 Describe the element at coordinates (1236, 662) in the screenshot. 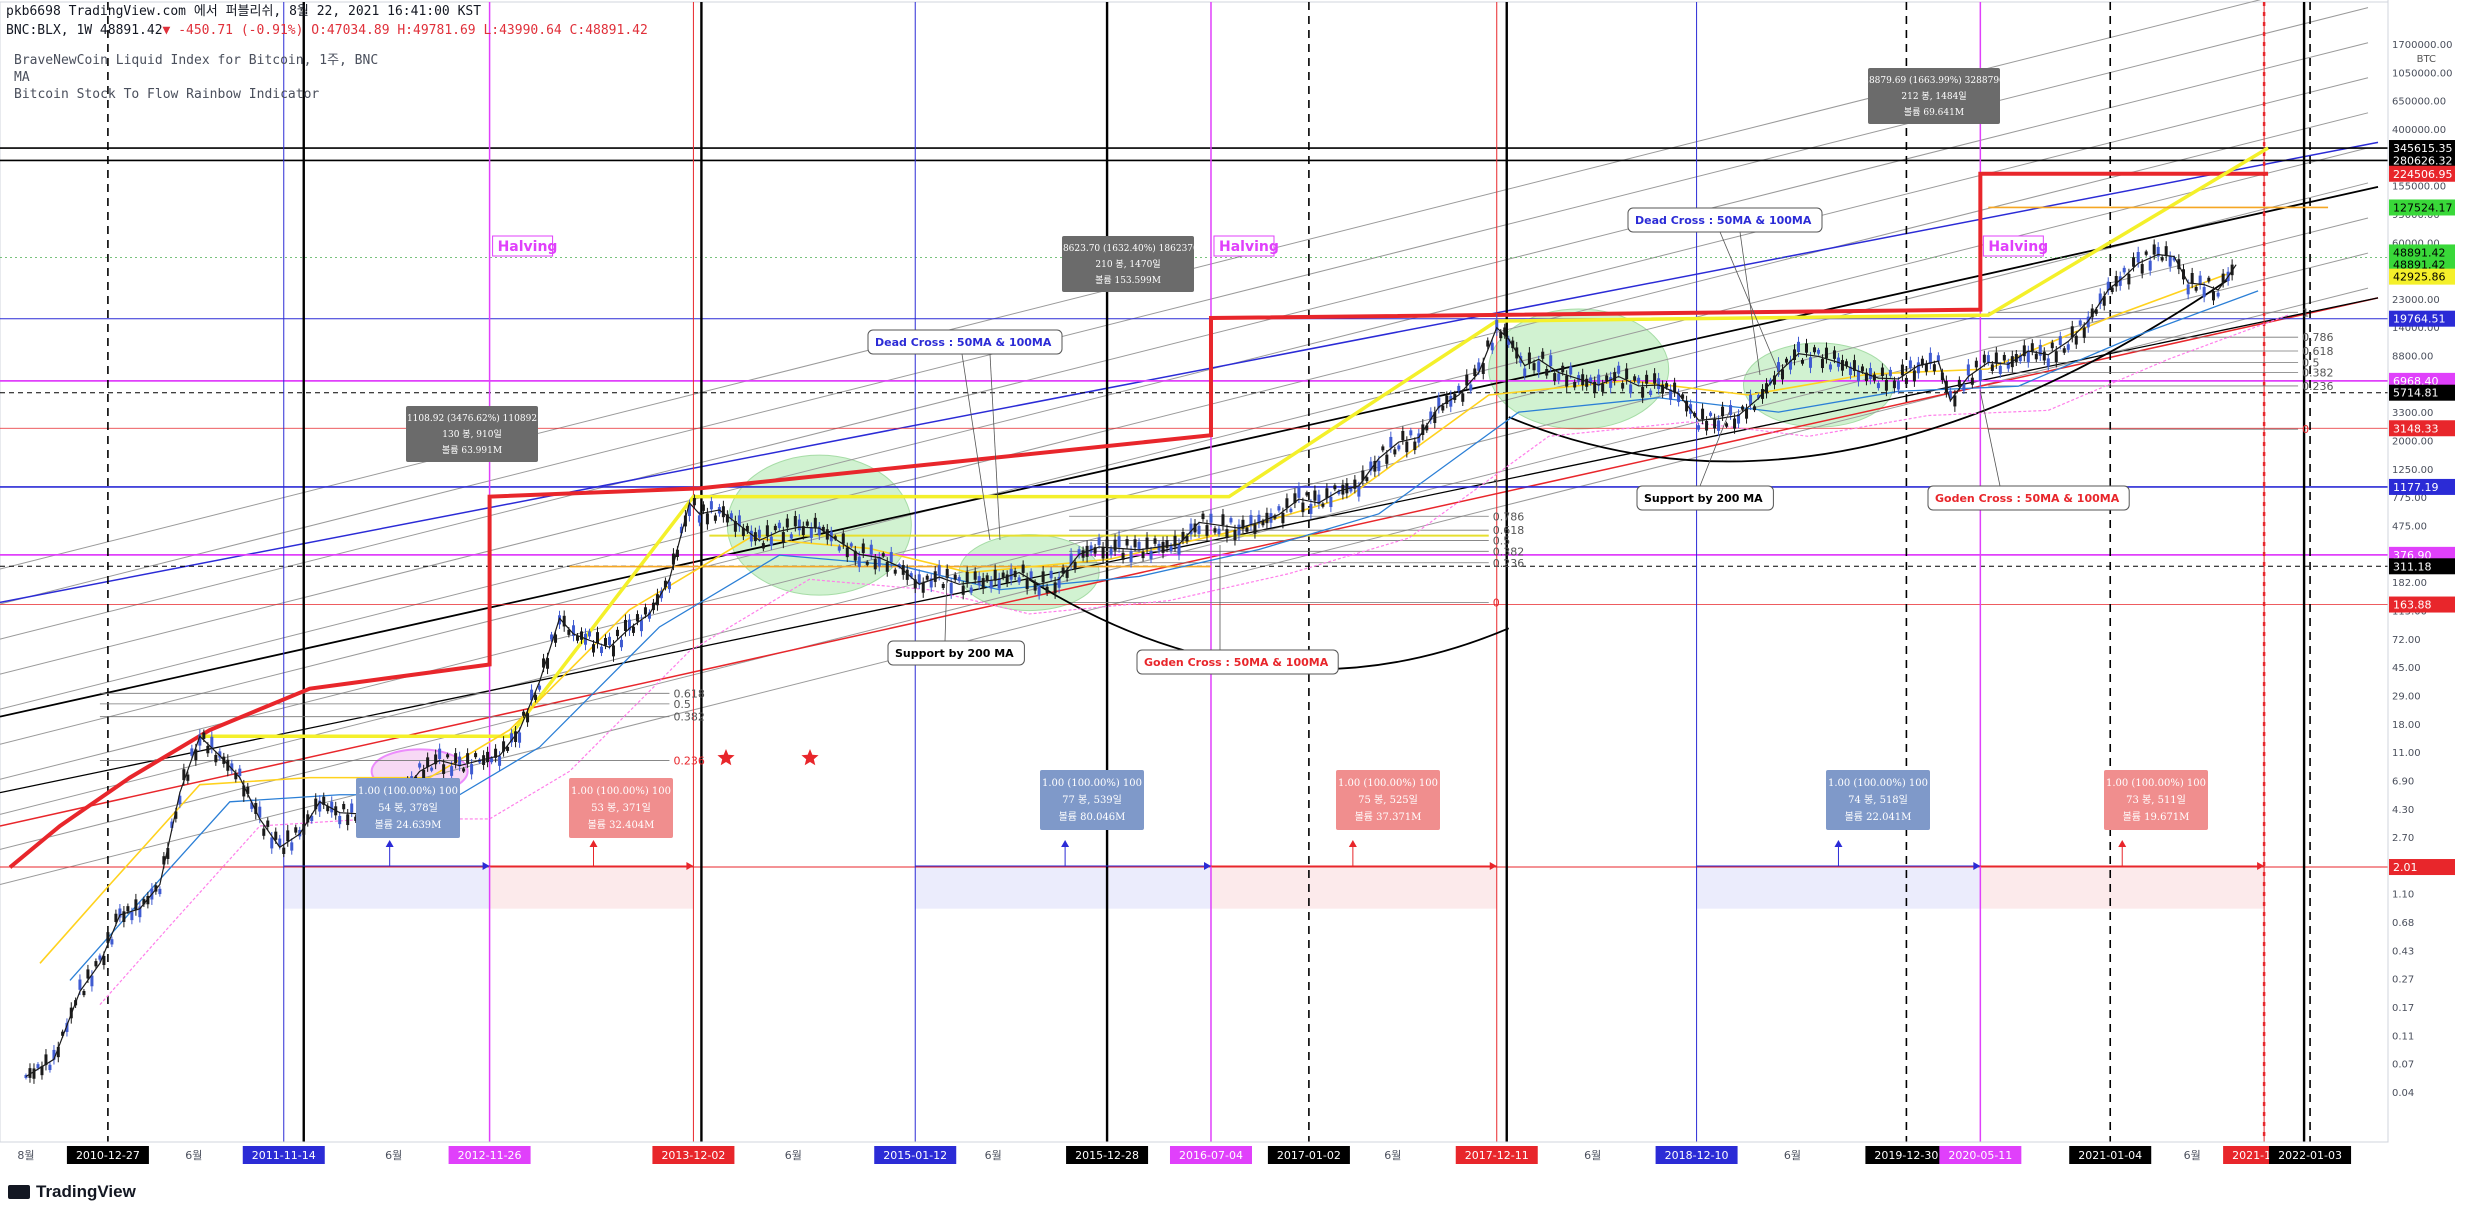

I see `goden-cross-callout-text: Goden Cross : 50MA & 100MA` at that location.